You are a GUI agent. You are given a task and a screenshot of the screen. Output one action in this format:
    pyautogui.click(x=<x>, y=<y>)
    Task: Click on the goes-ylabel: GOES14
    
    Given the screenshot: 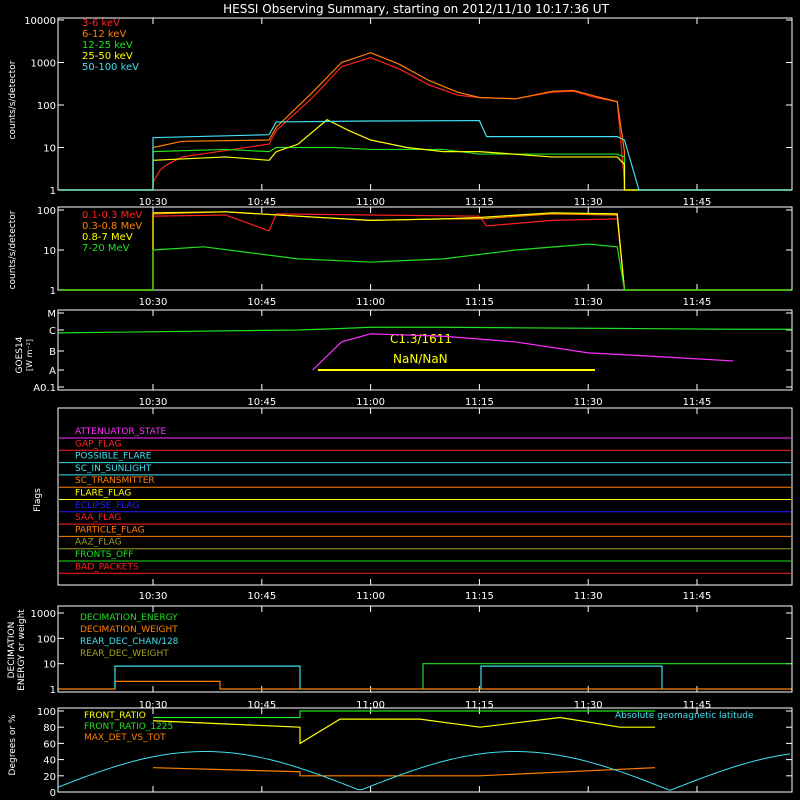 What is the action you would take?
    pyautogui.click(x=20, y=354)
    